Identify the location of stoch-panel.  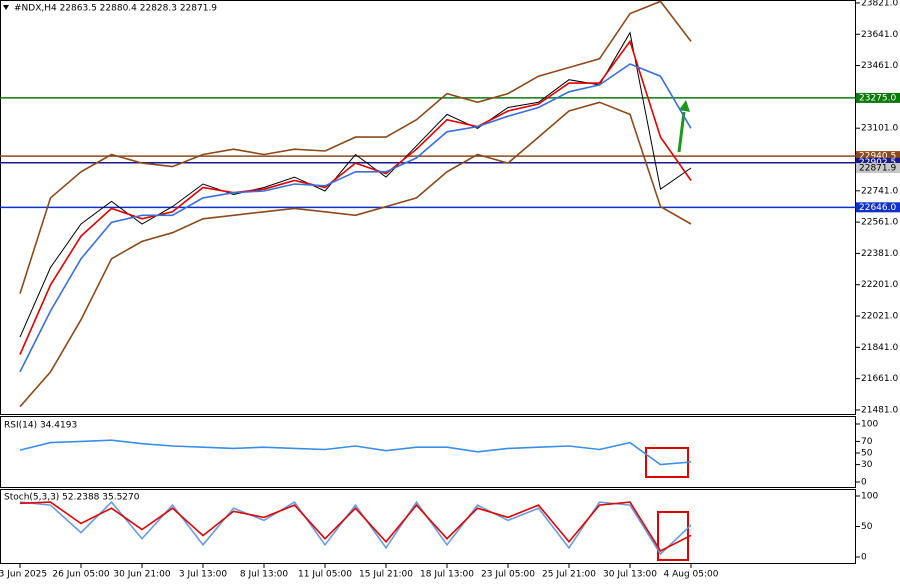
(428, 526).